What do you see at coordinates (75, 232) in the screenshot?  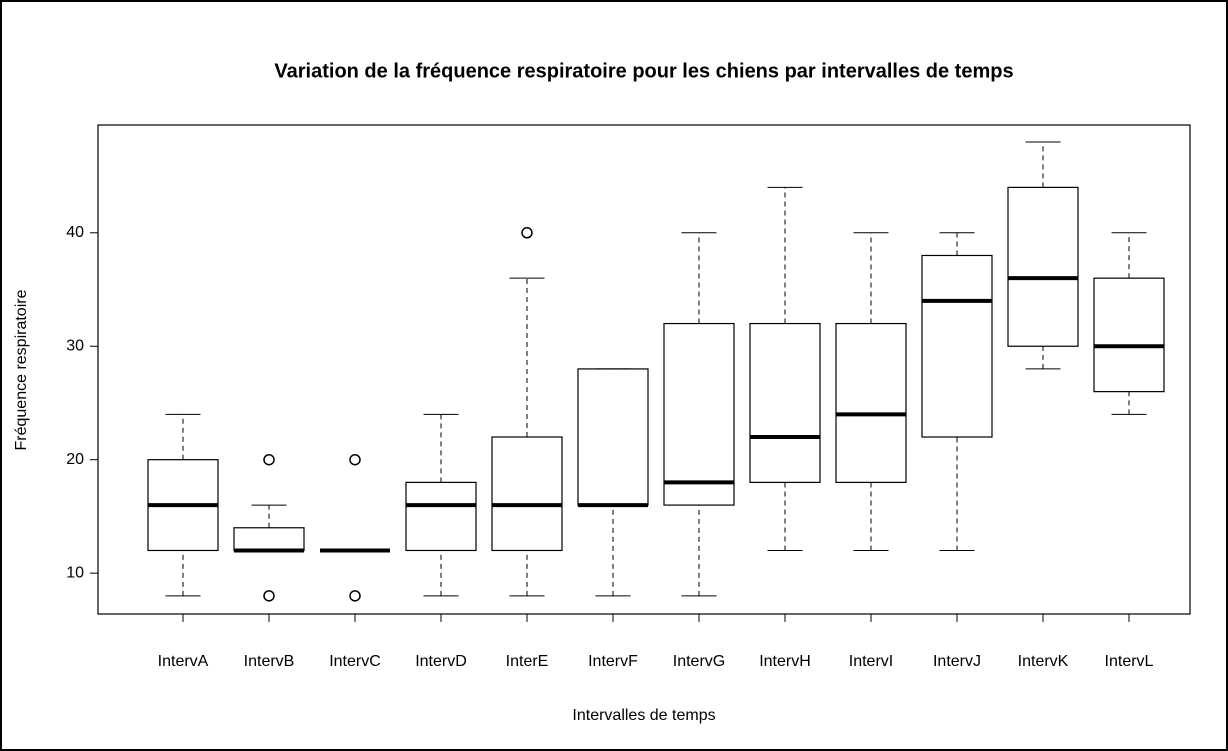 I see `y-tick-label: 40` at bounding box center [75, 232].